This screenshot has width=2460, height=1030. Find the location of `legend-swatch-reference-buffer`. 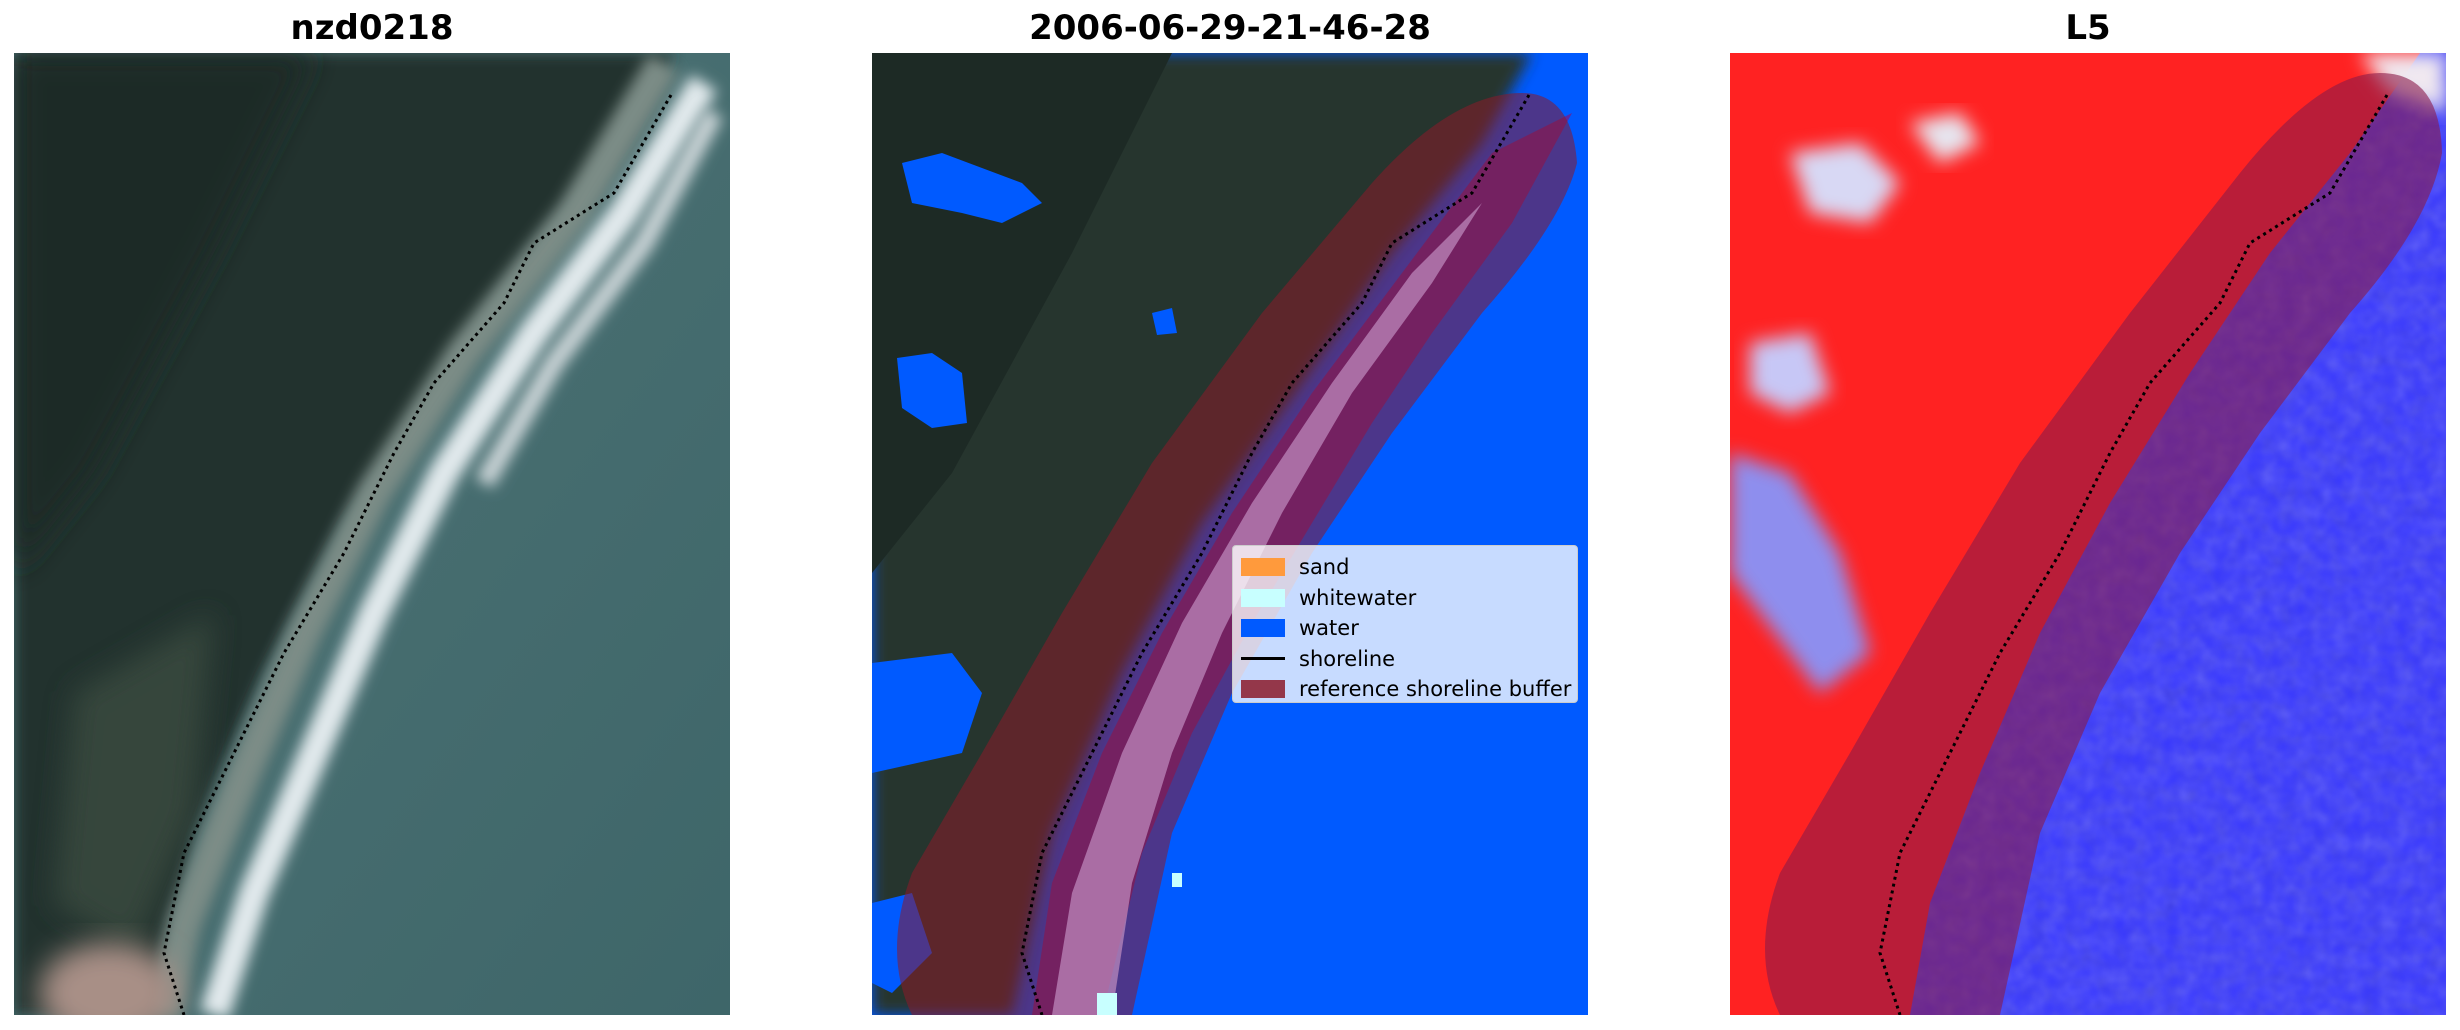

legend-swatch-reference-buffer is located at coordinates (1263, 689).